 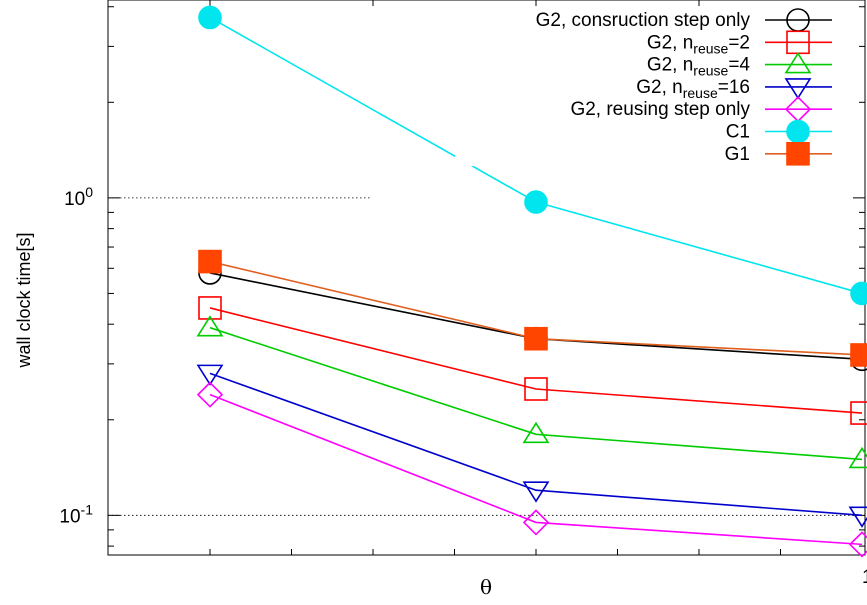 I want to click on legend-label: G1, so click(x=737, y=154).